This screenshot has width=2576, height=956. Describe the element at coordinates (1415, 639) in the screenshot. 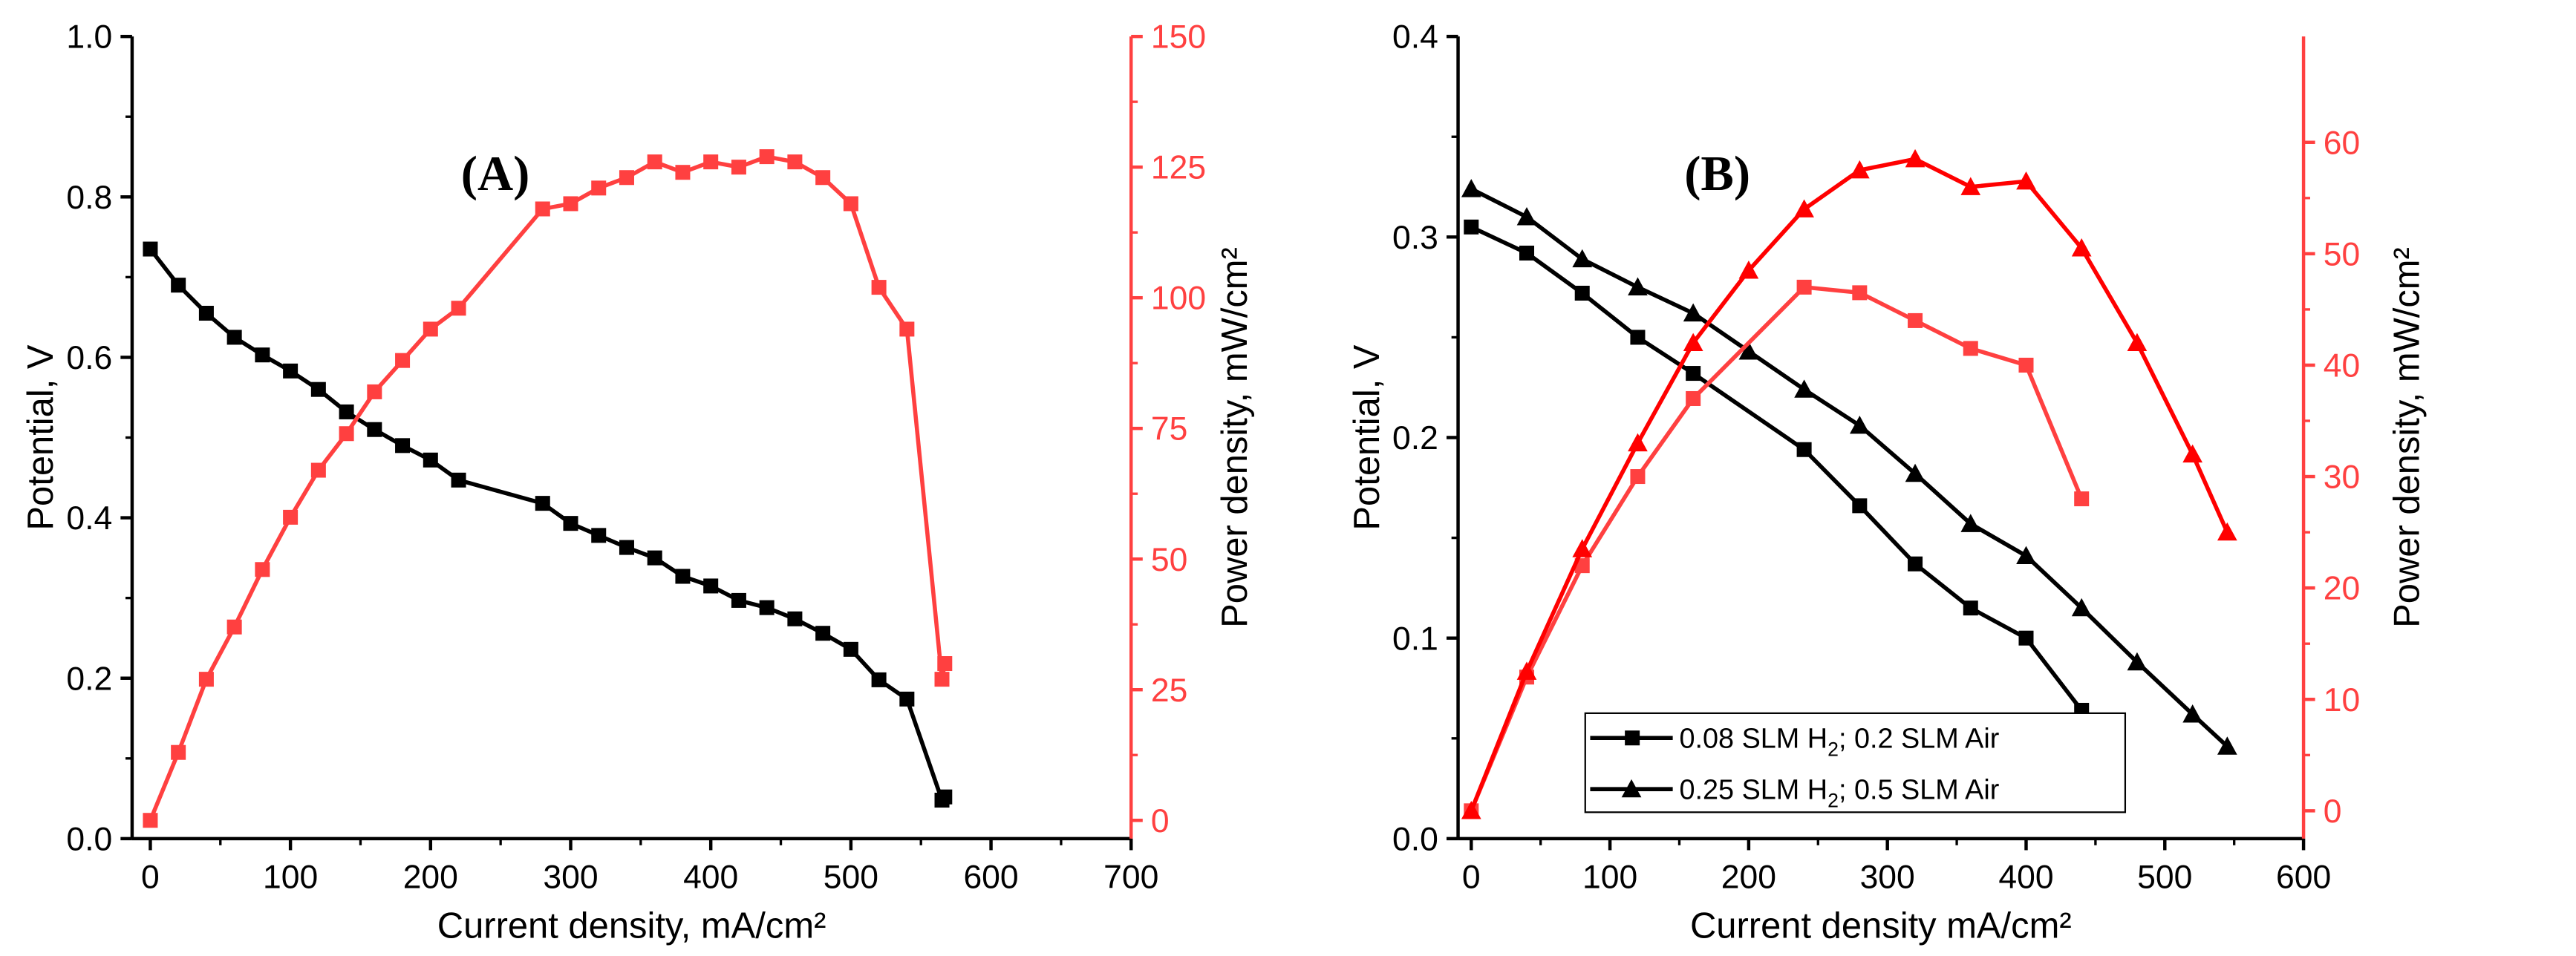

I see `y-tick-label: 0.1` at that location.